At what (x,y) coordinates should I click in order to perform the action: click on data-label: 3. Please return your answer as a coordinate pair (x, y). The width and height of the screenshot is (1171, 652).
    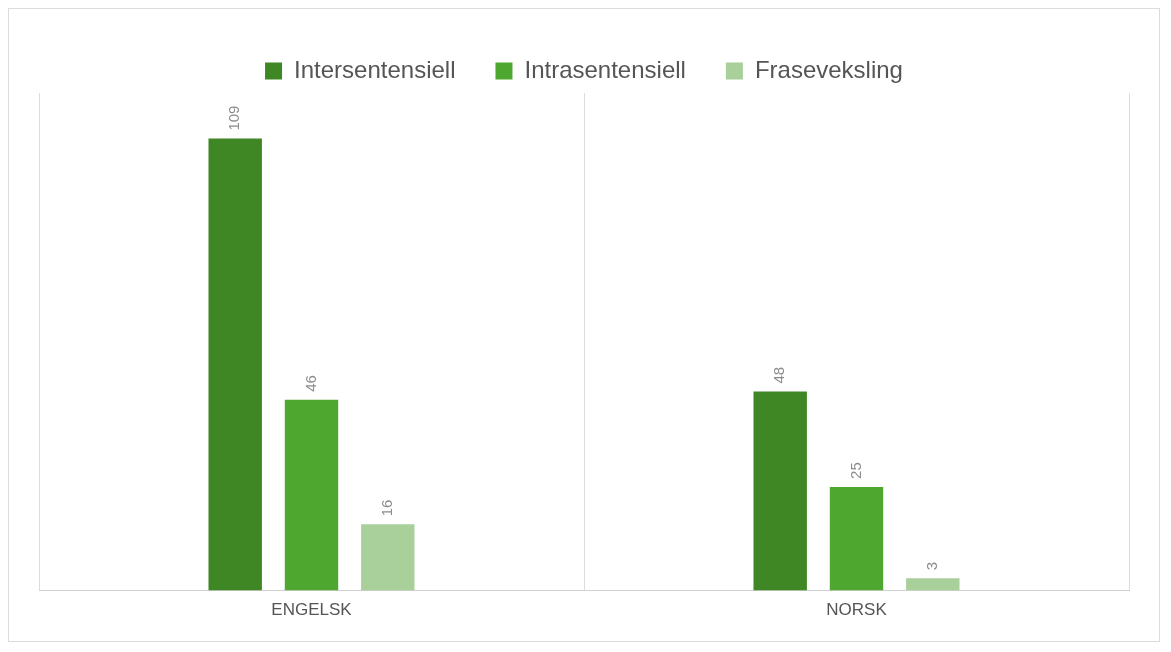
    Looking at the image, I should click on (931, 566).